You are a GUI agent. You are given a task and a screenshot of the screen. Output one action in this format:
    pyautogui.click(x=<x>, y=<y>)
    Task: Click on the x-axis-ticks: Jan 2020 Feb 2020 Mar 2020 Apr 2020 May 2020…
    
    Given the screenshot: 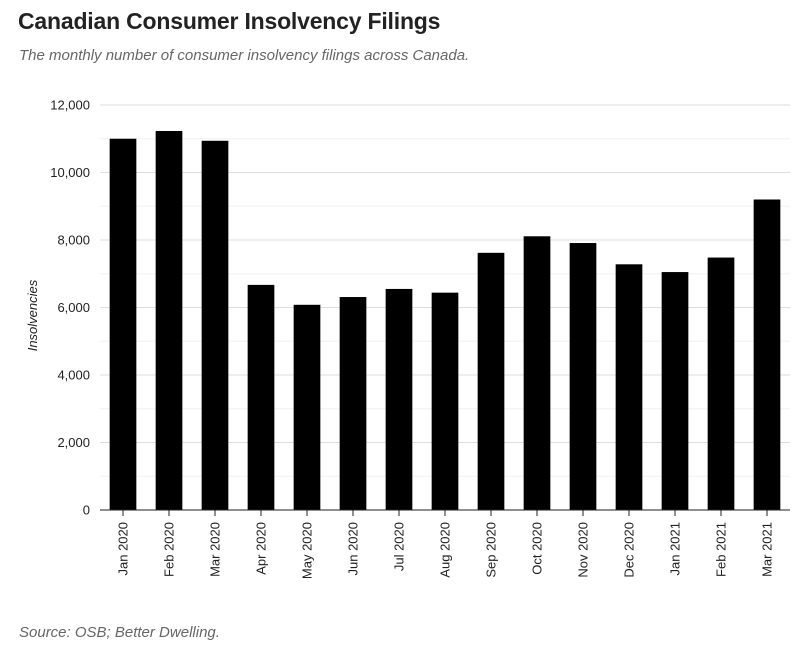 What is the action you would take?
    pyautogui.click(x=445, y=544)
    